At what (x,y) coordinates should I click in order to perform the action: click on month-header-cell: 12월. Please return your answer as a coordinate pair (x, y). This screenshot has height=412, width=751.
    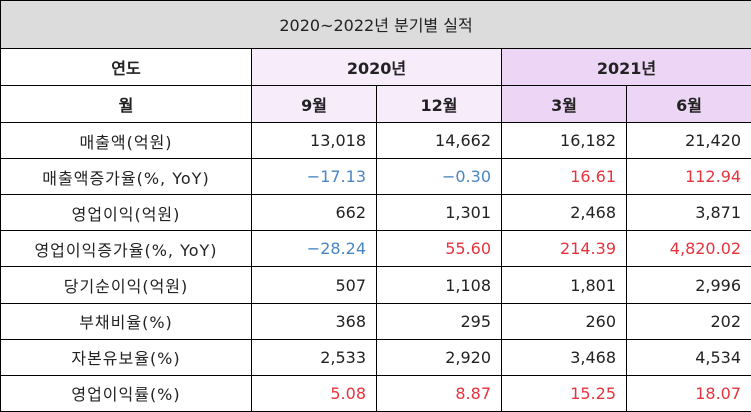
    Looking at the image, I should click on (439, 104).